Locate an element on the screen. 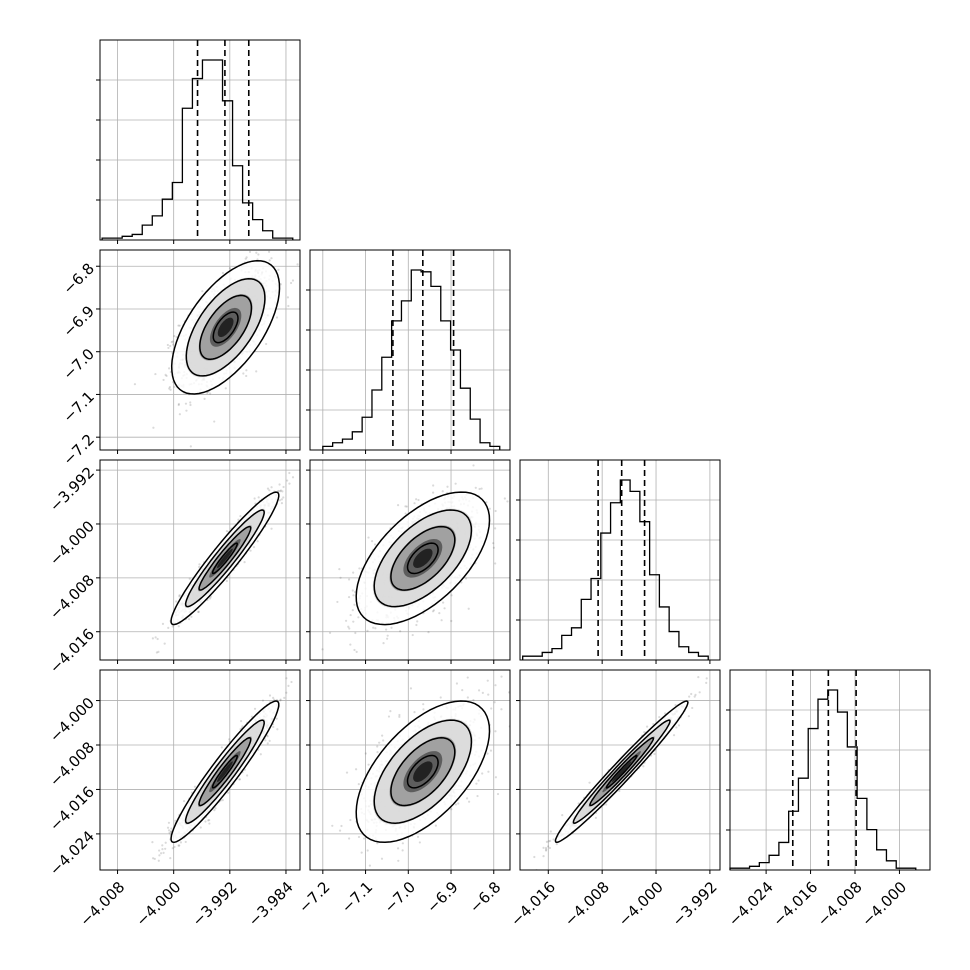  scatter-panel-0-1: −7.2−7.1−7.0−6.9−6.8 is located at coordinates (180, 359).